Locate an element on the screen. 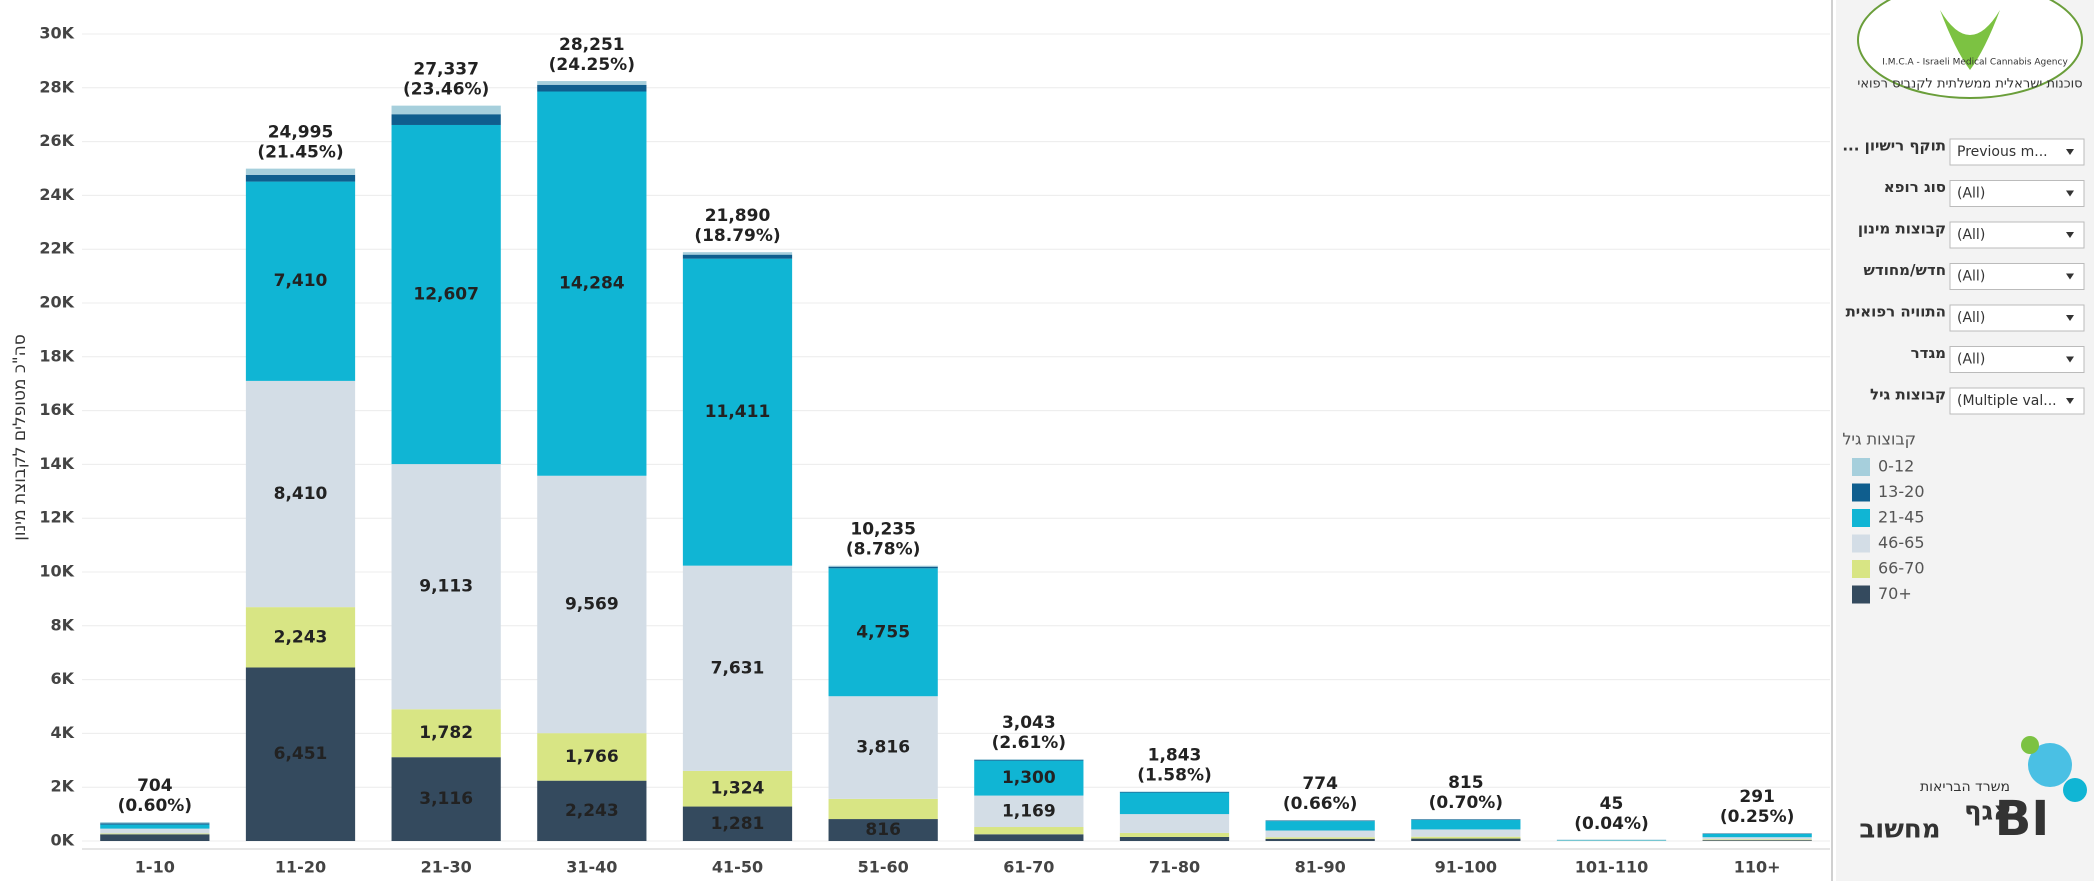  segment-label: 7,631 is located at coordinates (738, 668).